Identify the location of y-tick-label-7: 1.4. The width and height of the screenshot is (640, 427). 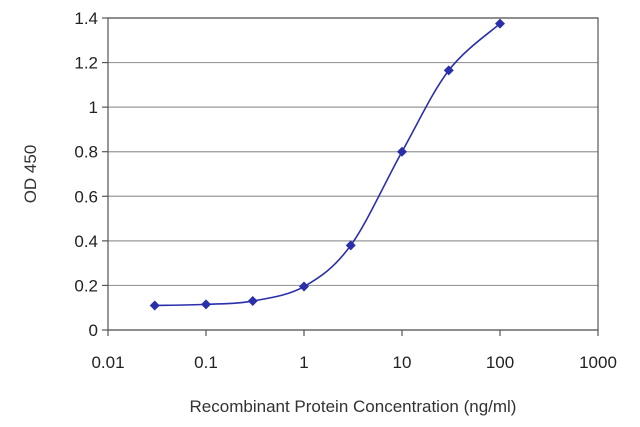
(86, 18).